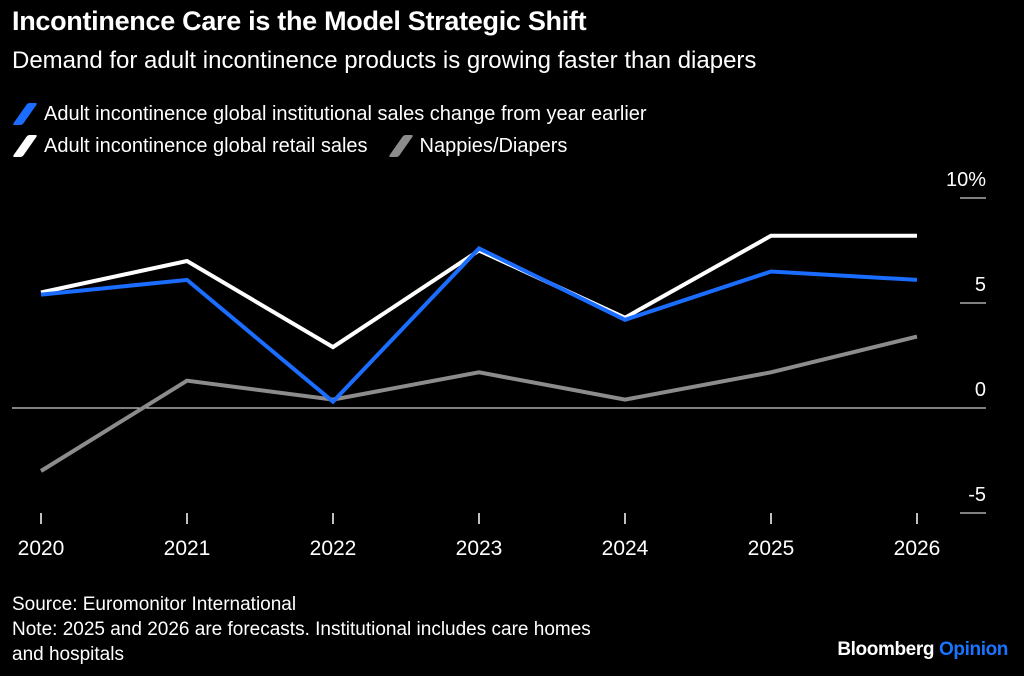 The image size is (1024, 676). What do you see at coordinates (625, 548) in the screenshot?
I see `x-tick-label: 2024` at bounding box center [625, 548].